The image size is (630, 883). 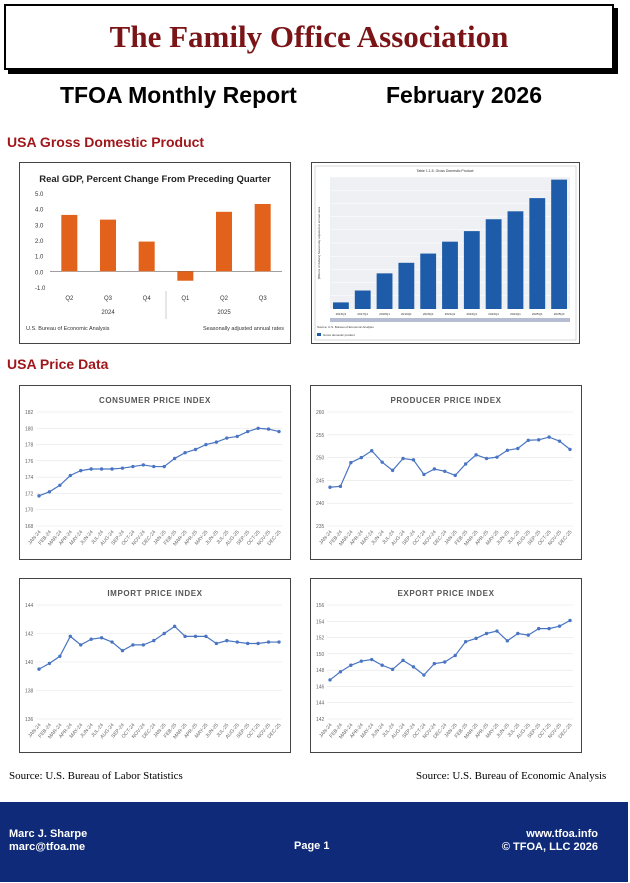 I want to click on source-left: Source: U.S. Bureau of Labor Statistics, so click(x=96, y=776).